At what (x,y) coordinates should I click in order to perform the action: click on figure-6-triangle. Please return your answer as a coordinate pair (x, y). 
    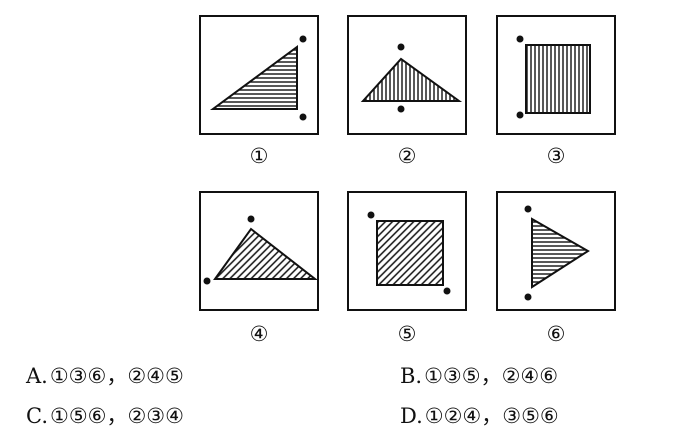
    Looking at the image, I should click on (560, 253).